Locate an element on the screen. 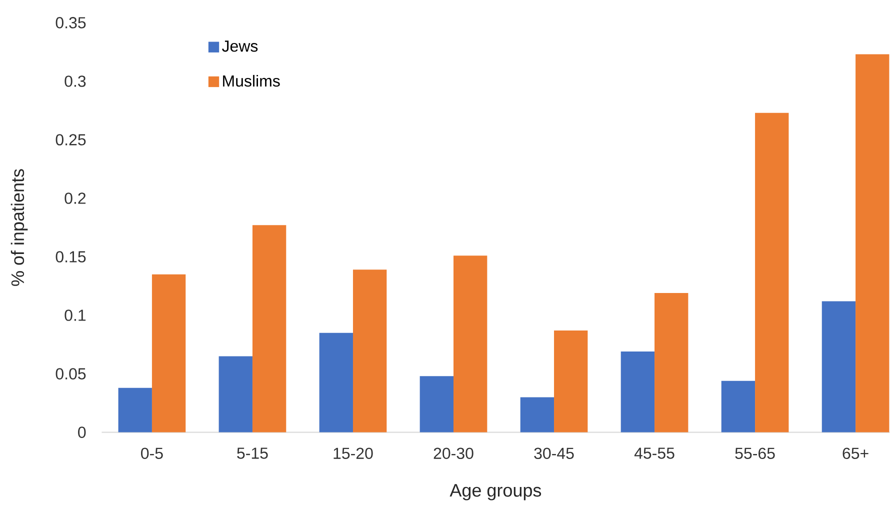  y-tick-label: 0.2 is located at coordinates (75, 198).